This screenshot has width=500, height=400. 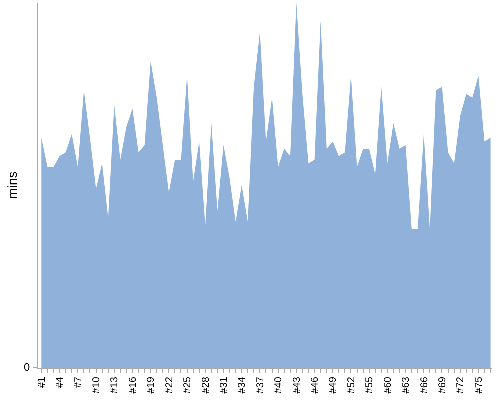 What do you see at coordinates (188, 385) in the screenshot?
I see `x-tick-label: #25` at bounding box center [188, 385].